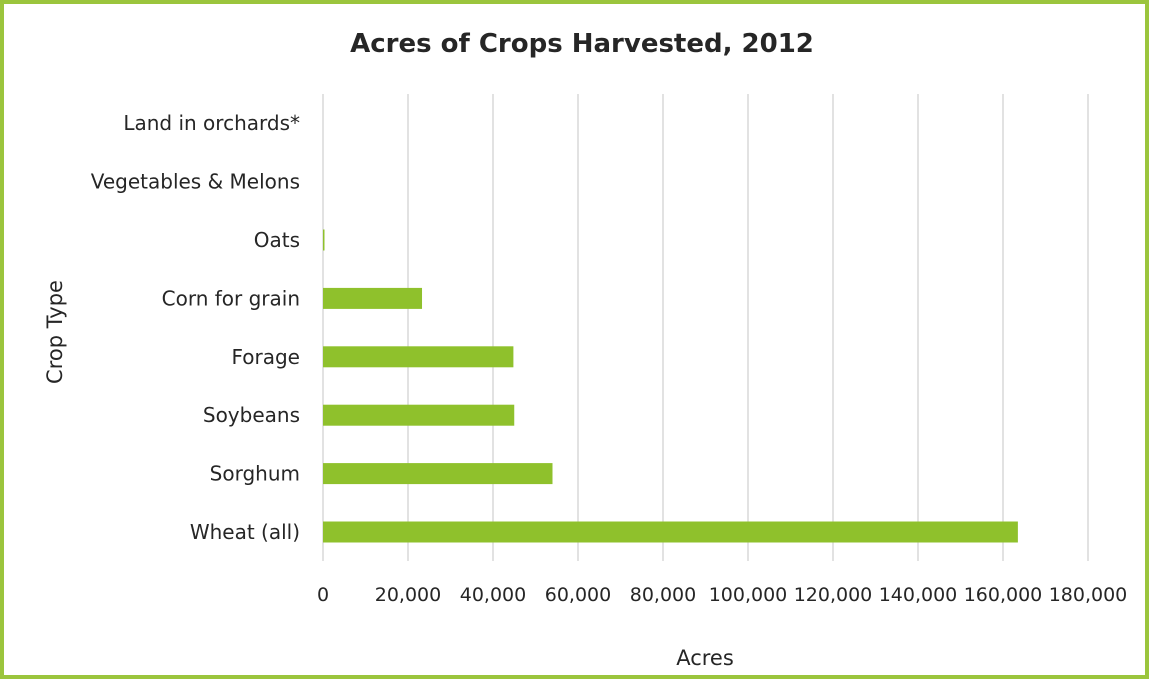 The height and width of the screenshot is (679, 1149). What do you see at coordinates (195, 182) in the screenshot?
I see `category-label: Vegetables & Melons` at bounding box center [195, 182].